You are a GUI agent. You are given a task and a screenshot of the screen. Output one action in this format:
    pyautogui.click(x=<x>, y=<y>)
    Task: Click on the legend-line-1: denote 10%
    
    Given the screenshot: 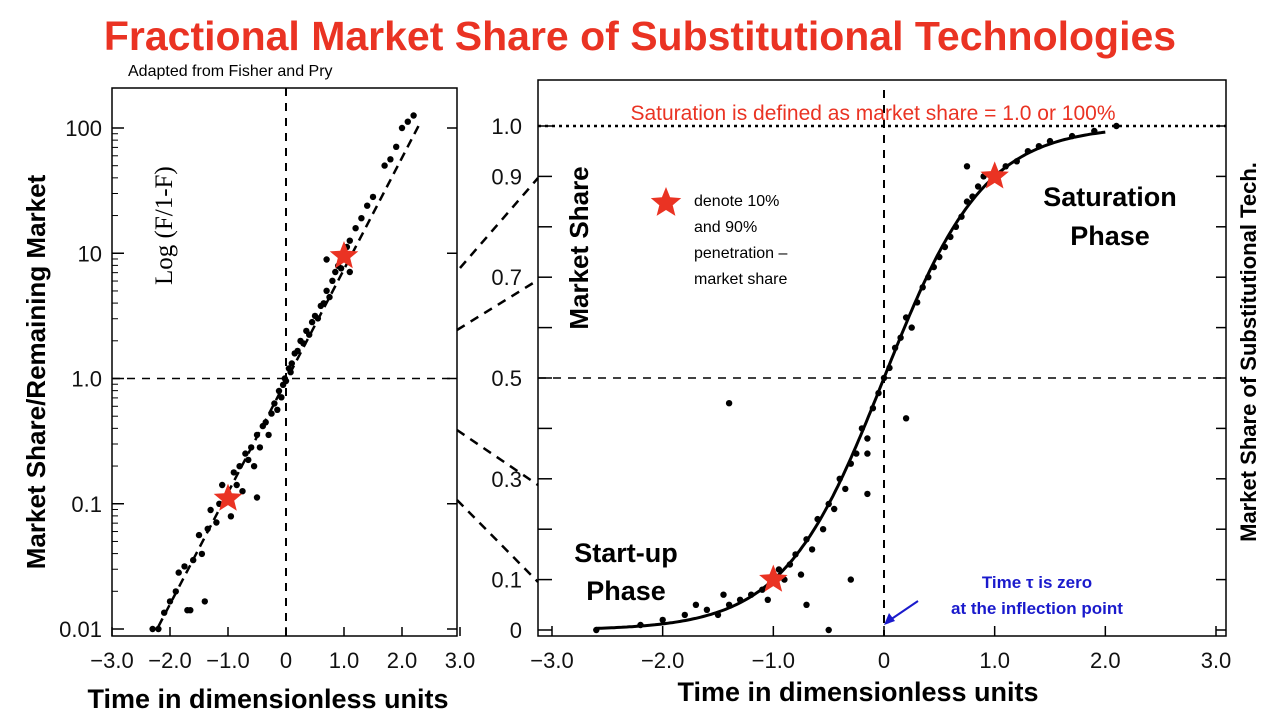 What is the action you would take?
    pyautogui.click(x=736, y=201)
    